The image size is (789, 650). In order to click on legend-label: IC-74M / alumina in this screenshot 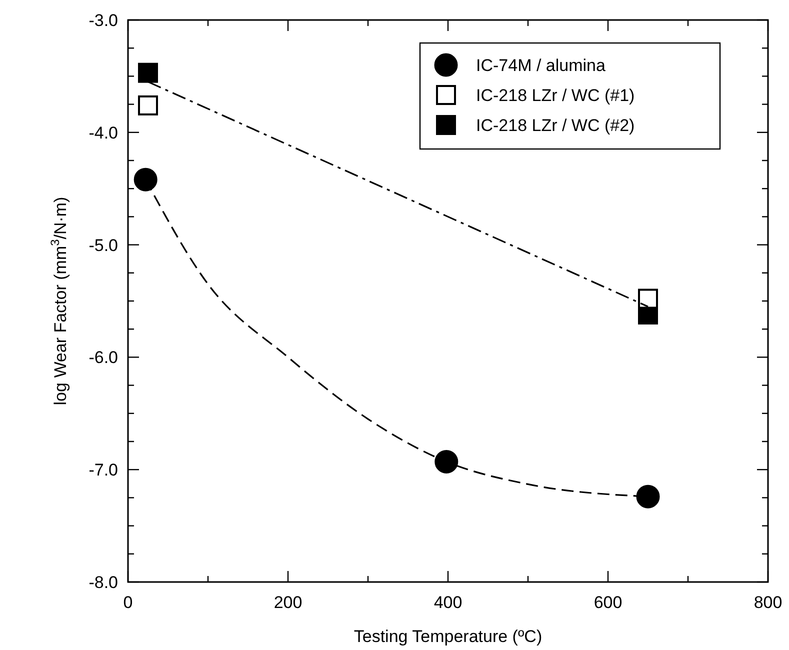, I will do `click(541, 65)`.